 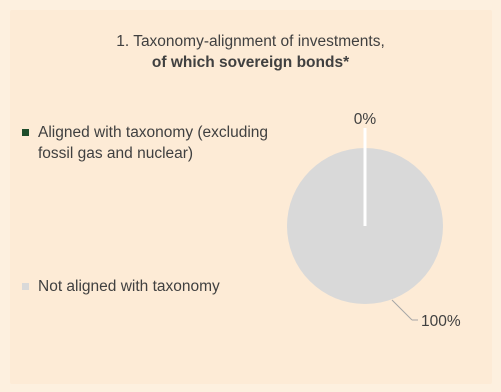 What do you see at coordinates (365, 119) in the screenshot?
I see `data-label-aligned: 0%` at bounding box center [365, 119].